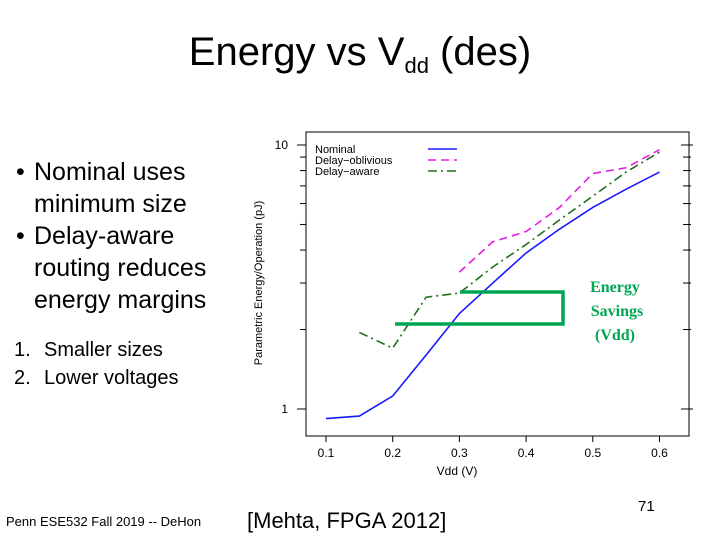 The height and width of the screenshot is (540, 720). Describe the element at coordinates (110, 188) in the screenshot. I see `bullet-text: Nominal uses minimum size` at that location.